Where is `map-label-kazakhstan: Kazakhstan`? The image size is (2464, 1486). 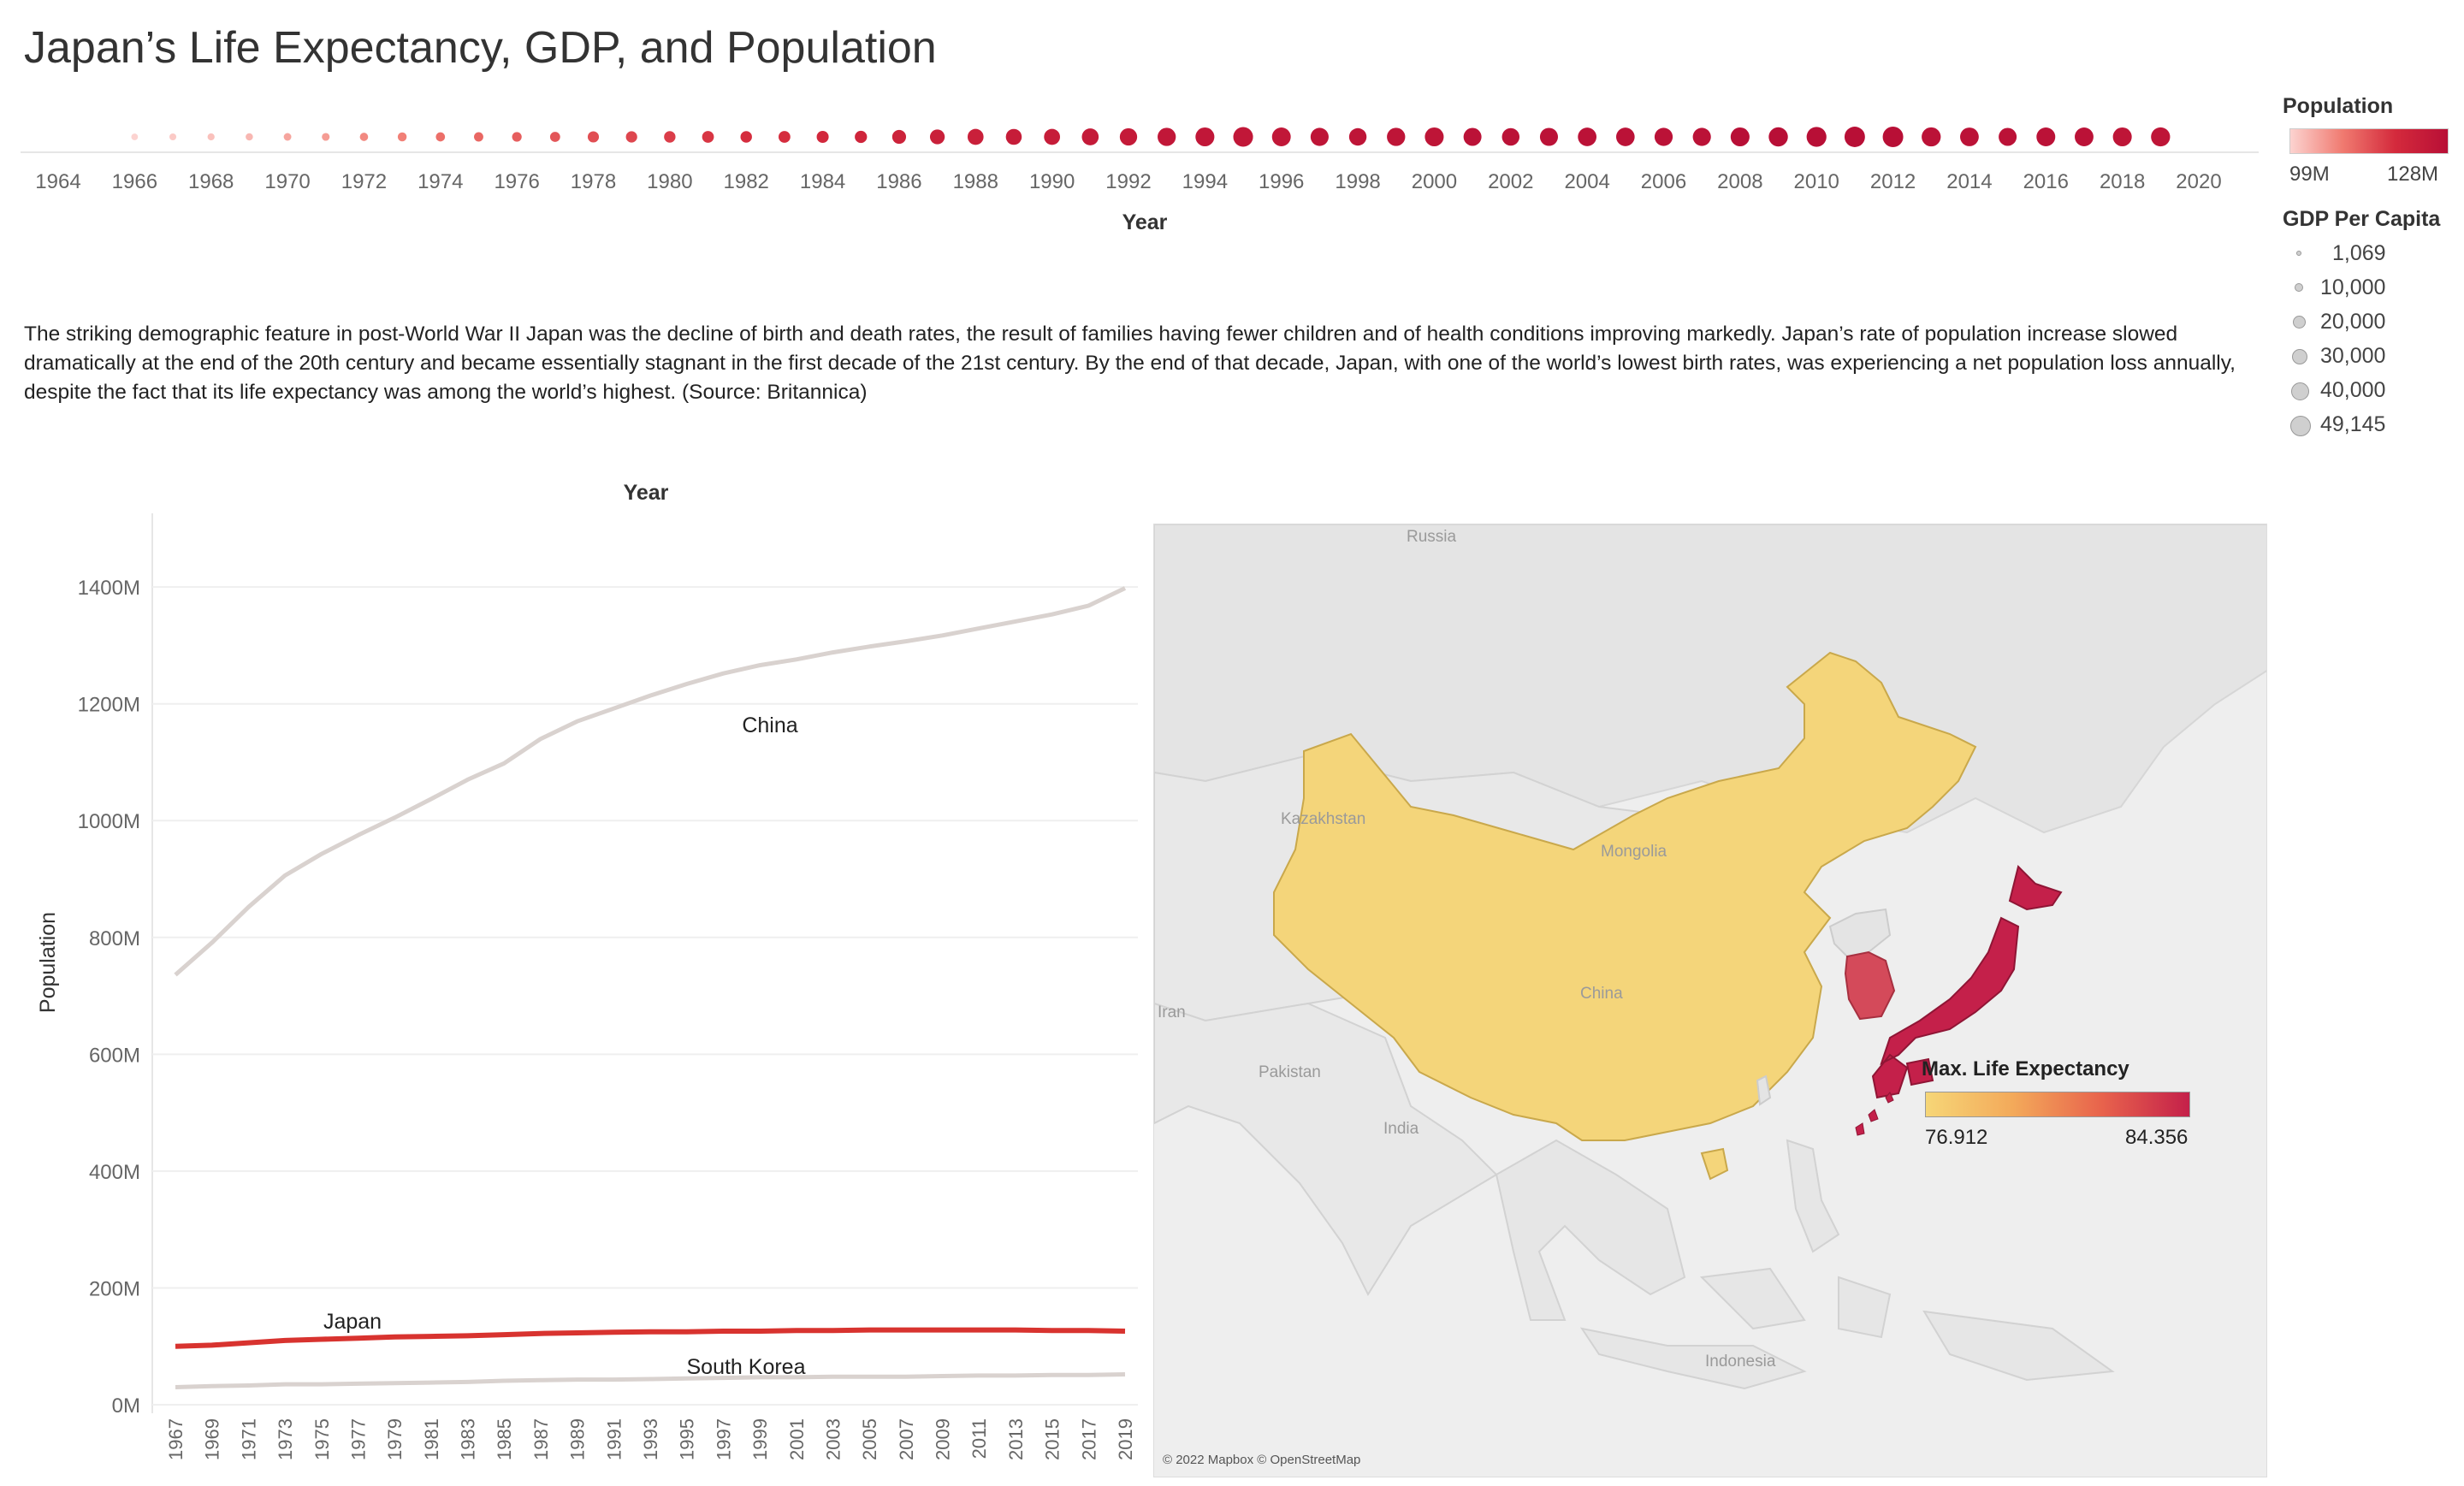 map-label-kazakhstan: Kazakhstan is located at coordinates (1323, 819).